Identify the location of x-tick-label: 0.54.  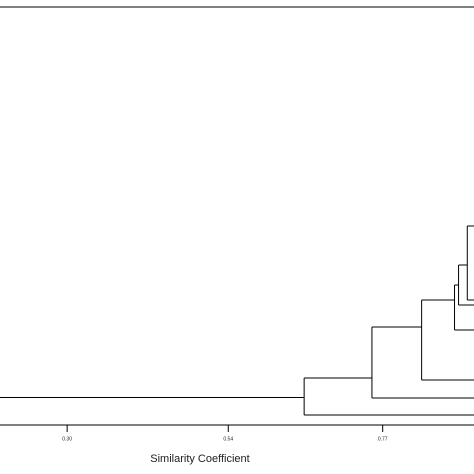
(228, 439).